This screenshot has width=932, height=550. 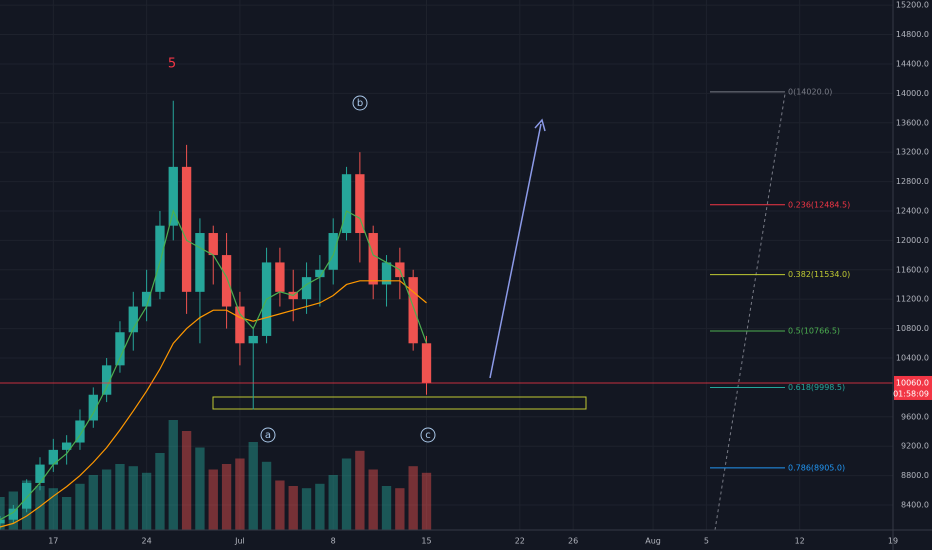 What do you see at coordinates (912, 210) in the screenshot?
I see `y-tick-label: 12400.0` at bounding box center [912, 210].